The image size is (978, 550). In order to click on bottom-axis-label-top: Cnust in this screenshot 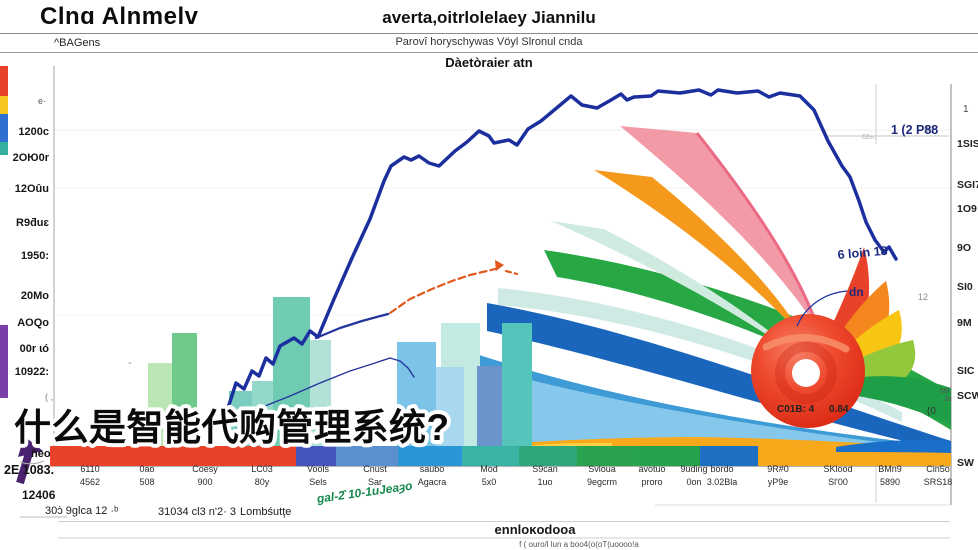, I will do `click(375, 469)`.